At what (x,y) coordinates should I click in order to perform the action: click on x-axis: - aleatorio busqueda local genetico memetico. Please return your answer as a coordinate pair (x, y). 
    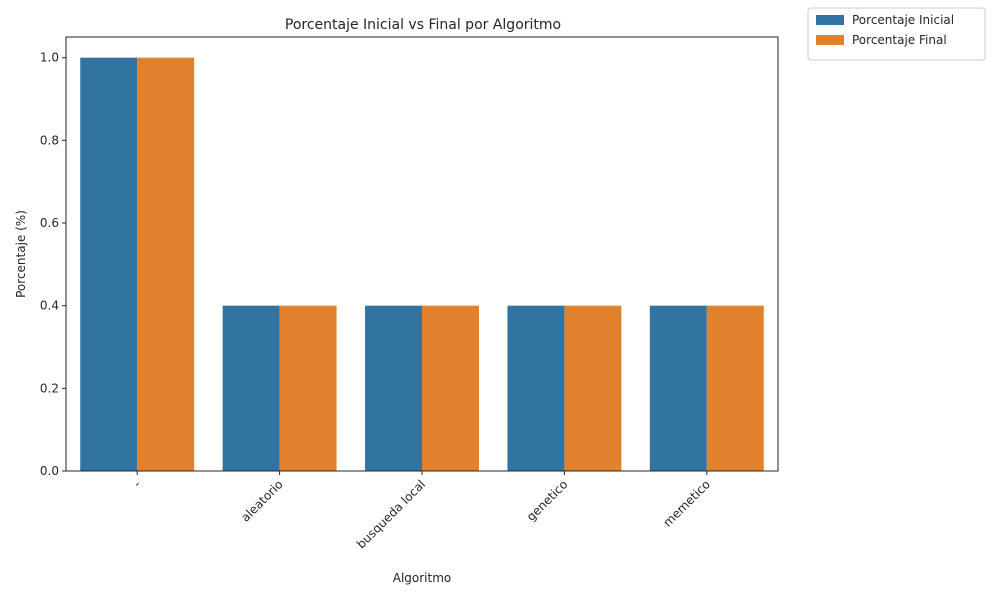
    Looking at the image, I should click on (421, 511).